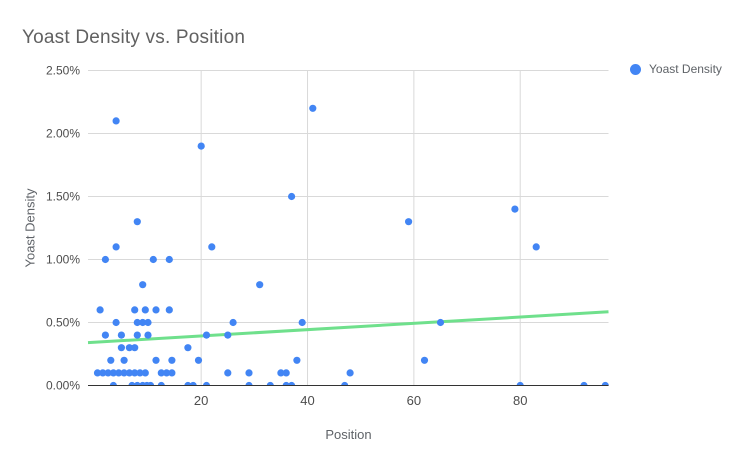 The width and height of the screenshot is (752, 464). Describe the element at coordinates (307, 400) in the screenshot. I see `x-tick-label: 40` at that location.